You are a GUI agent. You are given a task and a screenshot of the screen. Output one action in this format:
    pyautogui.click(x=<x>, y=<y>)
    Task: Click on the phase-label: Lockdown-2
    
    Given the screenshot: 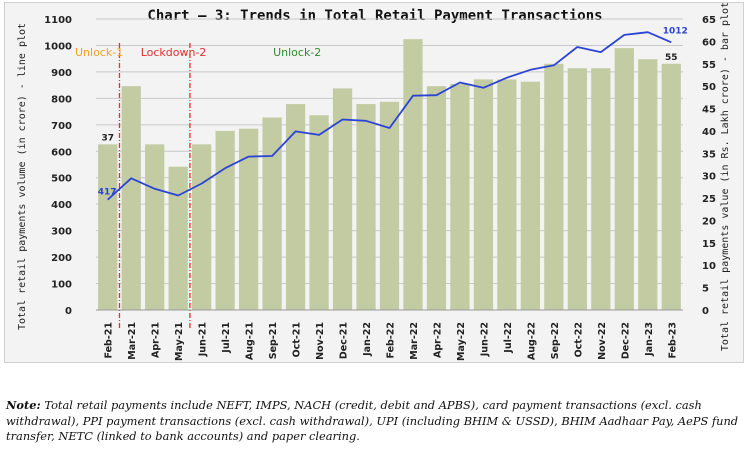 What is the action you would take?
    pyautogui.click(x=174, y=52)
    